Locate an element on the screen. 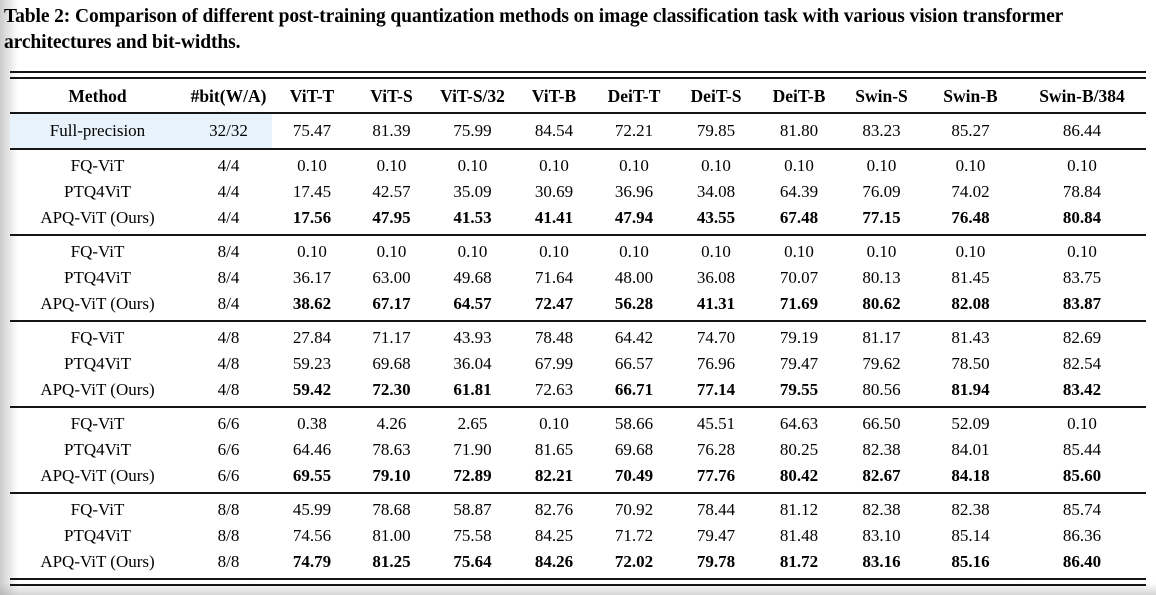  value-cell: 83.87 is located at coordinates (1082, 303).